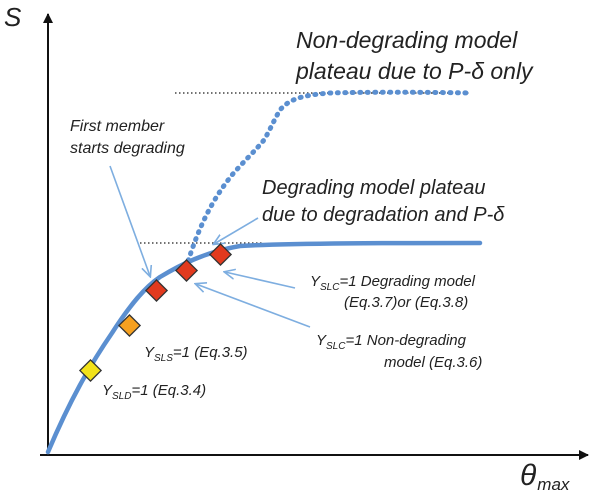 This screenshot has width=595, height=497. Describe the element at coordinates (383, 215) in the screenshot. I see `degrading-annotation-line2: due to degradation and P-δ` at that location.